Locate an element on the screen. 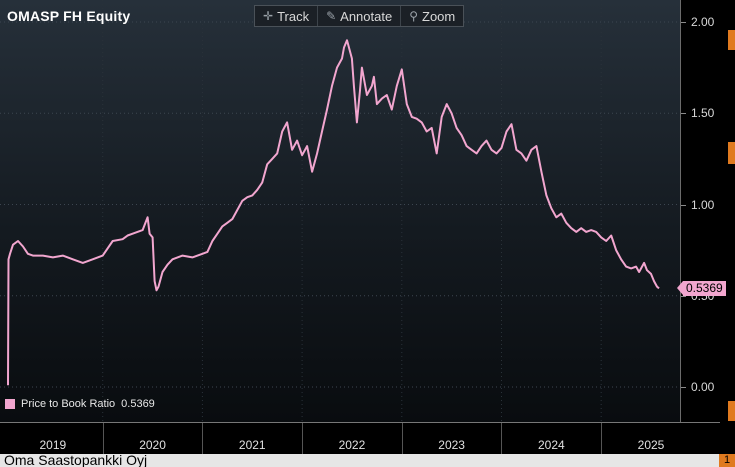 This screenshot has width=735, height=467. legend-label: Price to Book Ratio is located at coordinates (68, 404).